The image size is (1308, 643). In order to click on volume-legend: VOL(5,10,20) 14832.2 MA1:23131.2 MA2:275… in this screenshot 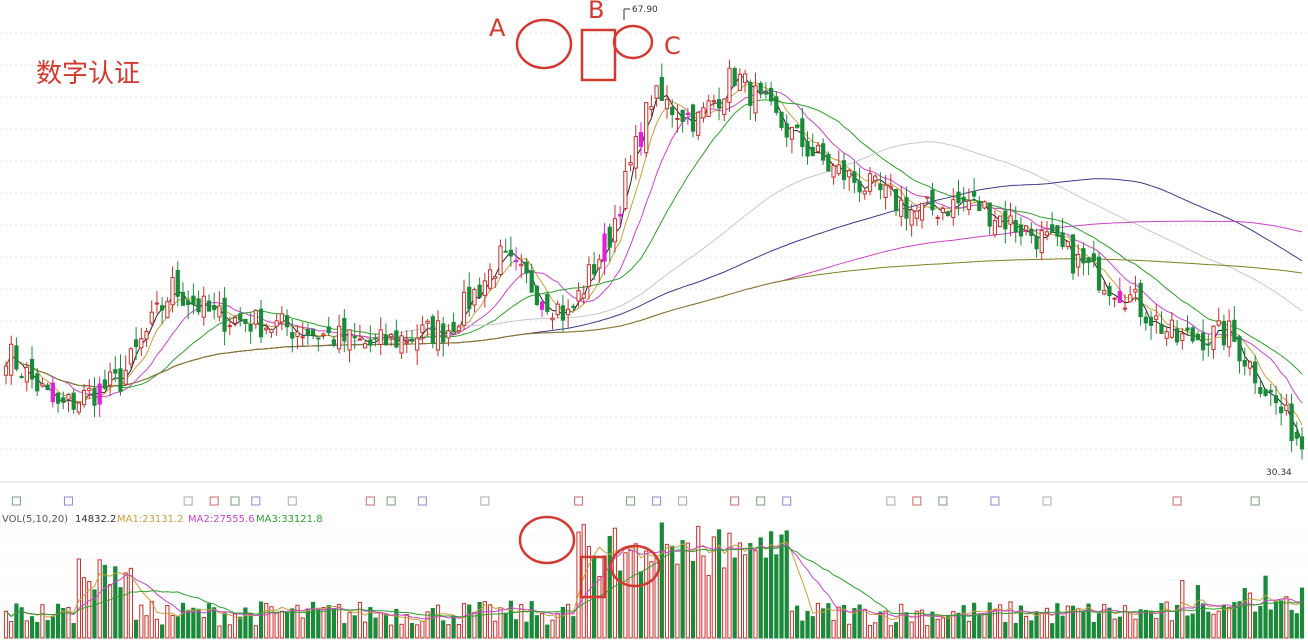, I will do `click(162, 519)`.